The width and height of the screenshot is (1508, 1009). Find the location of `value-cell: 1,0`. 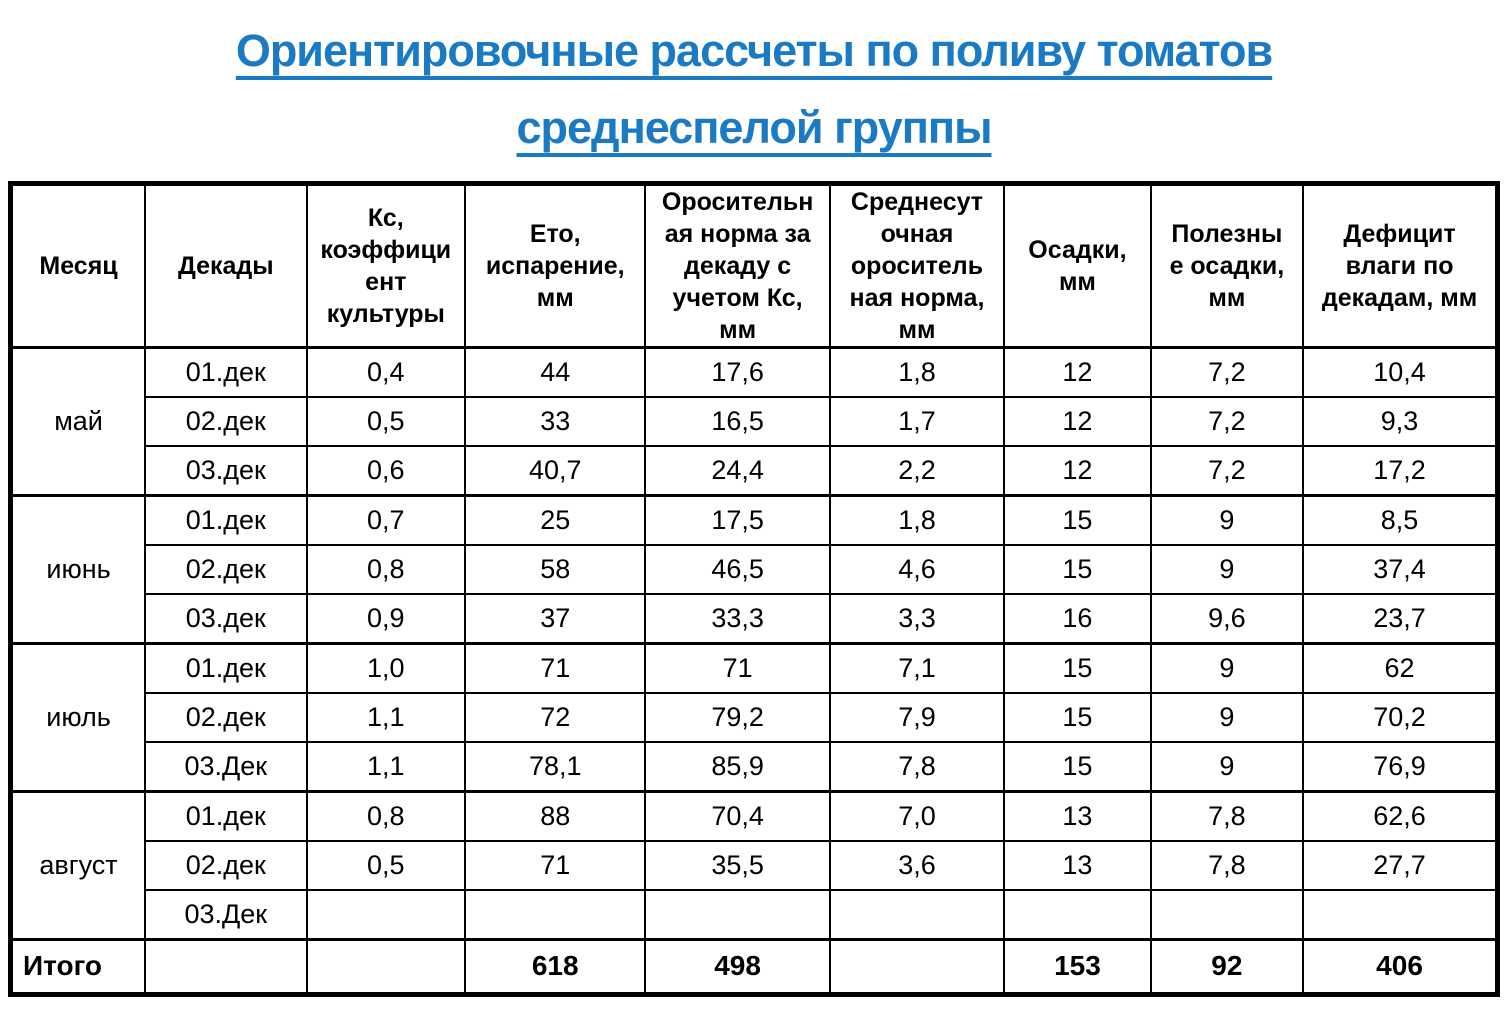

value-cell: 1,0 is located at coordinates (386, 667).